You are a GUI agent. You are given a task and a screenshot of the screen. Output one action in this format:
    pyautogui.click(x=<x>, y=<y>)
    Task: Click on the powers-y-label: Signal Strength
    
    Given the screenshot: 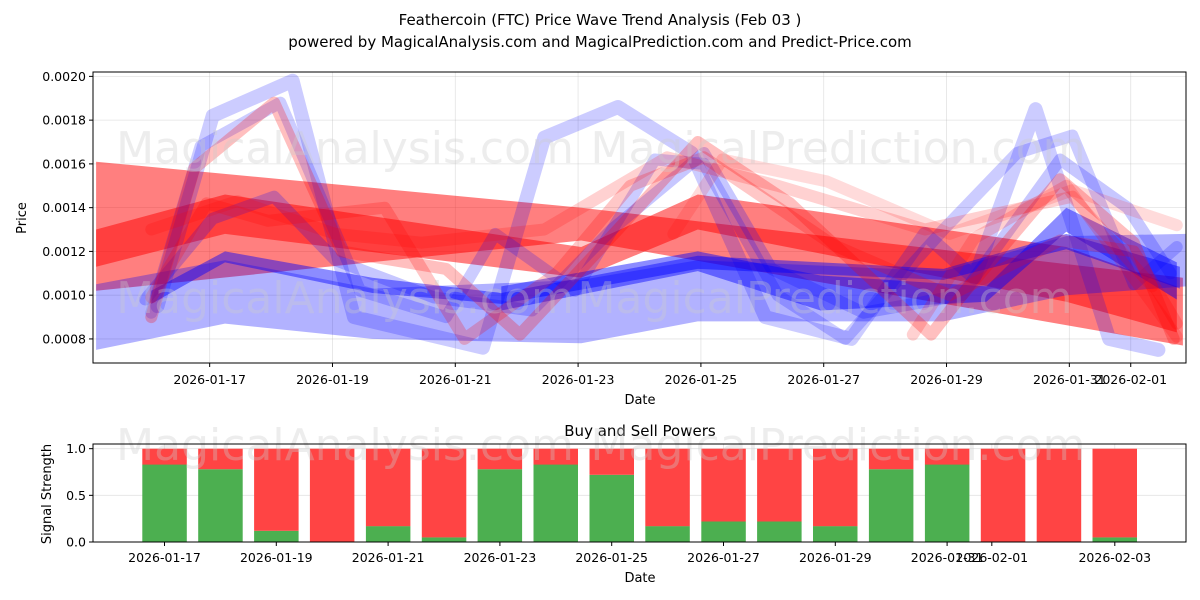 What is the action you would take?
    pyautogui.click(x=47, y=494)
    